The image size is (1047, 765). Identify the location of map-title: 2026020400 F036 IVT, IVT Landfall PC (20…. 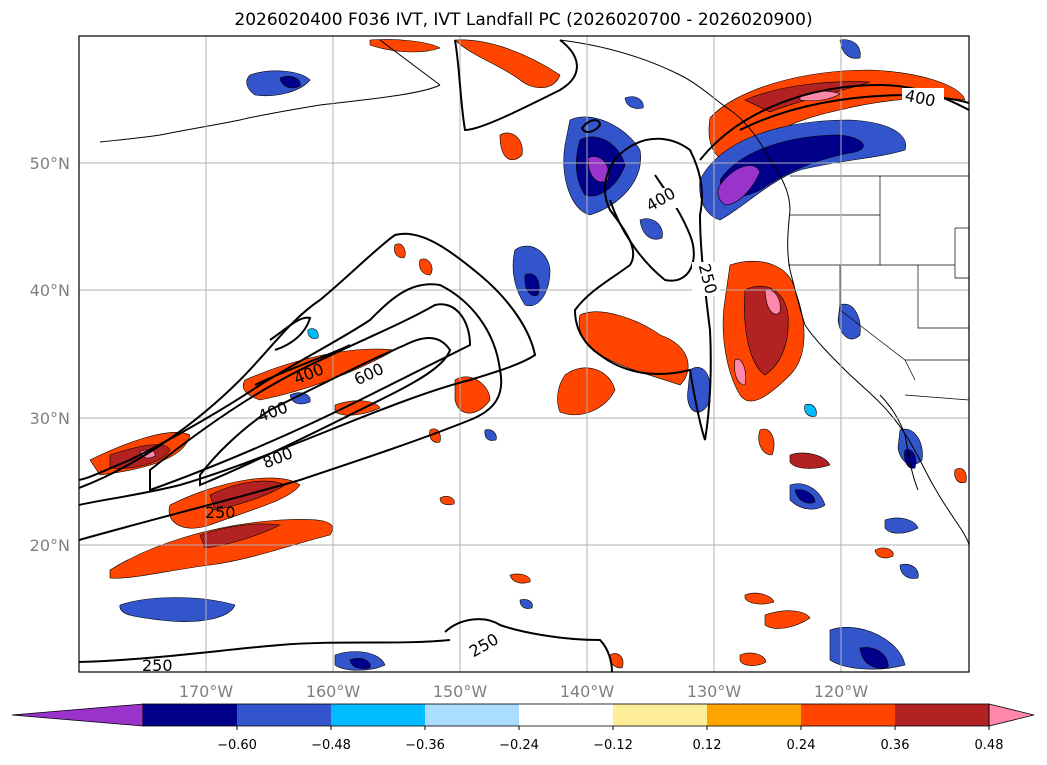
(523, 20).